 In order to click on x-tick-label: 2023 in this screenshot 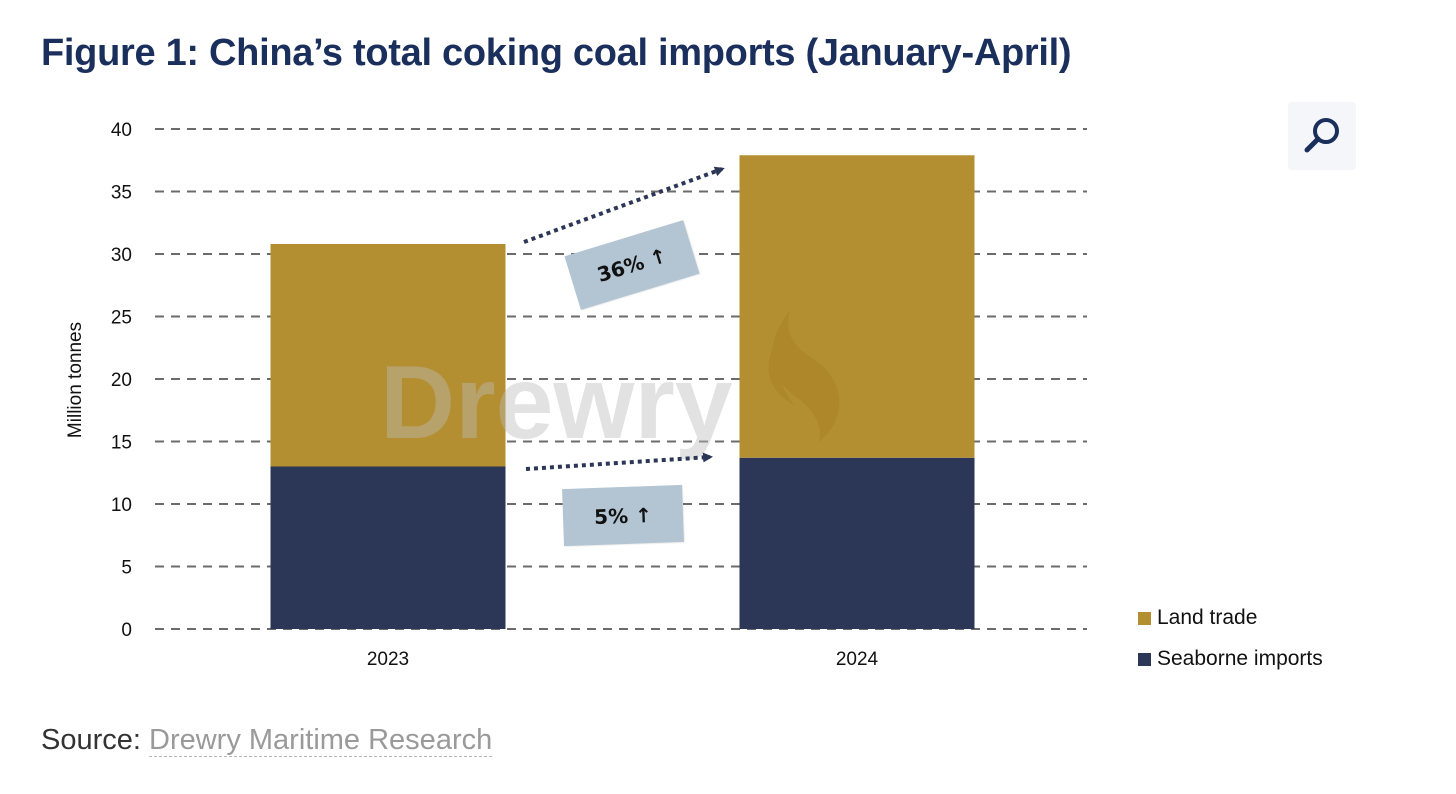, I will do `click(388, 659)`.